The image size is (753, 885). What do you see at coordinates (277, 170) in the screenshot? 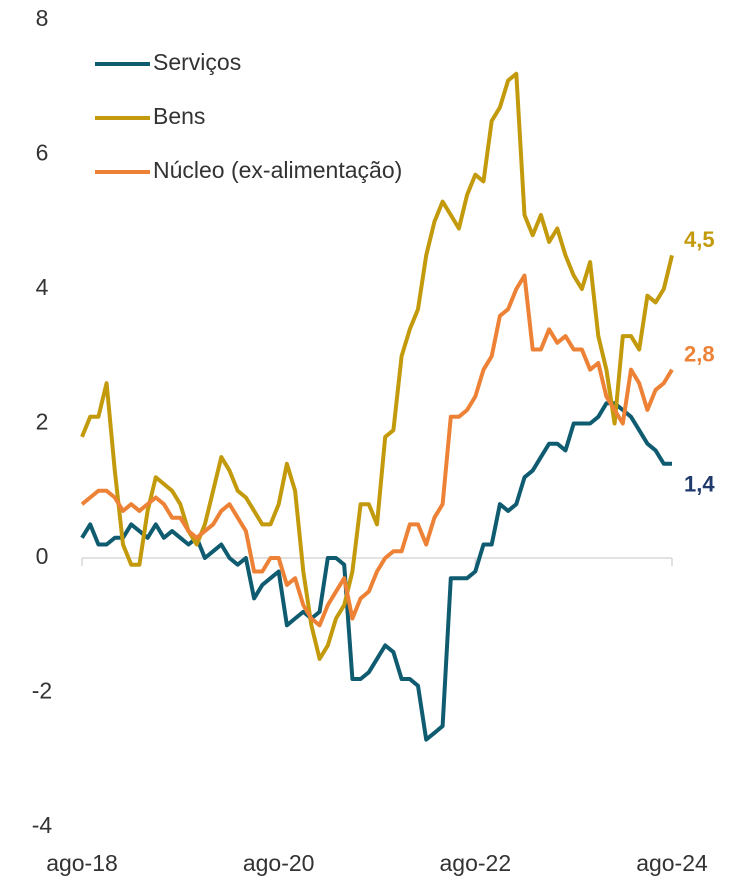
I see `legend-label: Núcleo (ex-alimentação)` at bounding box center [277, 170].